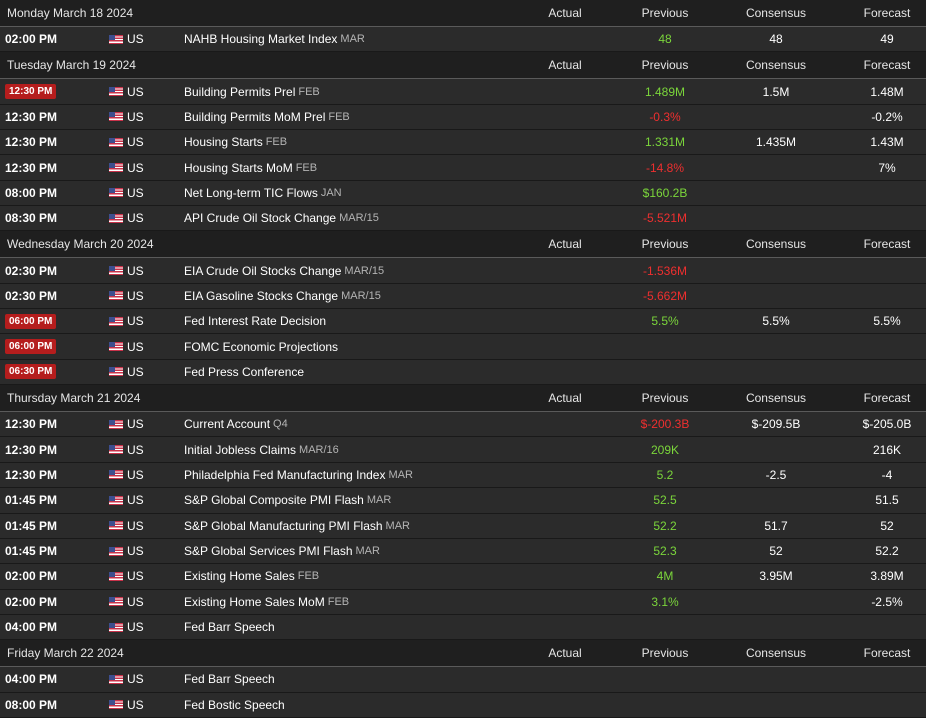  What do you see at coordinates (261, 39) in the screenshot?
I see `event-name: NAHB Housing Market Index` at bounding box center [261, 39].